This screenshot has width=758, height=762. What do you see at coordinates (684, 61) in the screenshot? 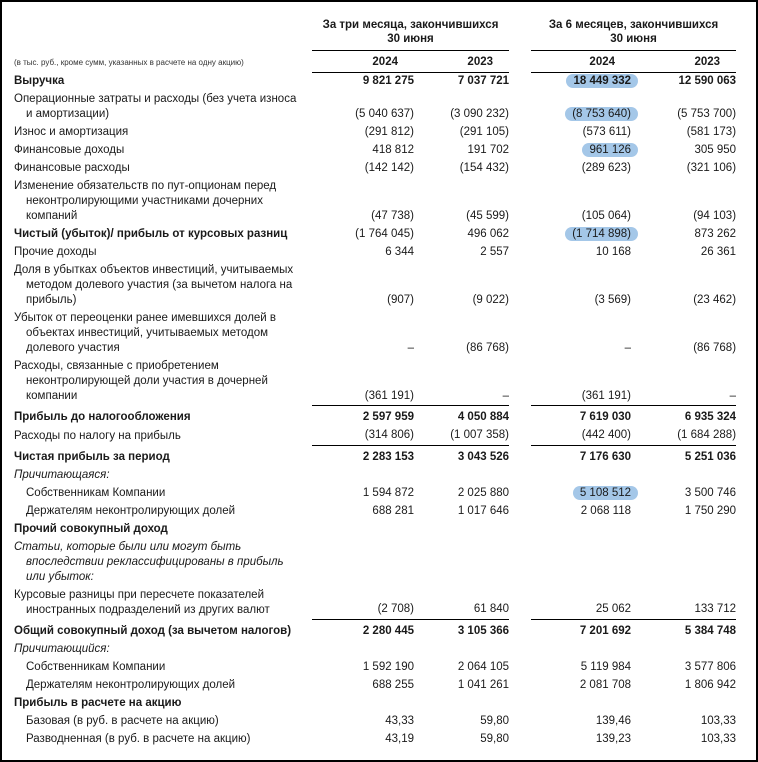
I see `year-col-6m-2023: 2023` at bounding box center [684, 61].